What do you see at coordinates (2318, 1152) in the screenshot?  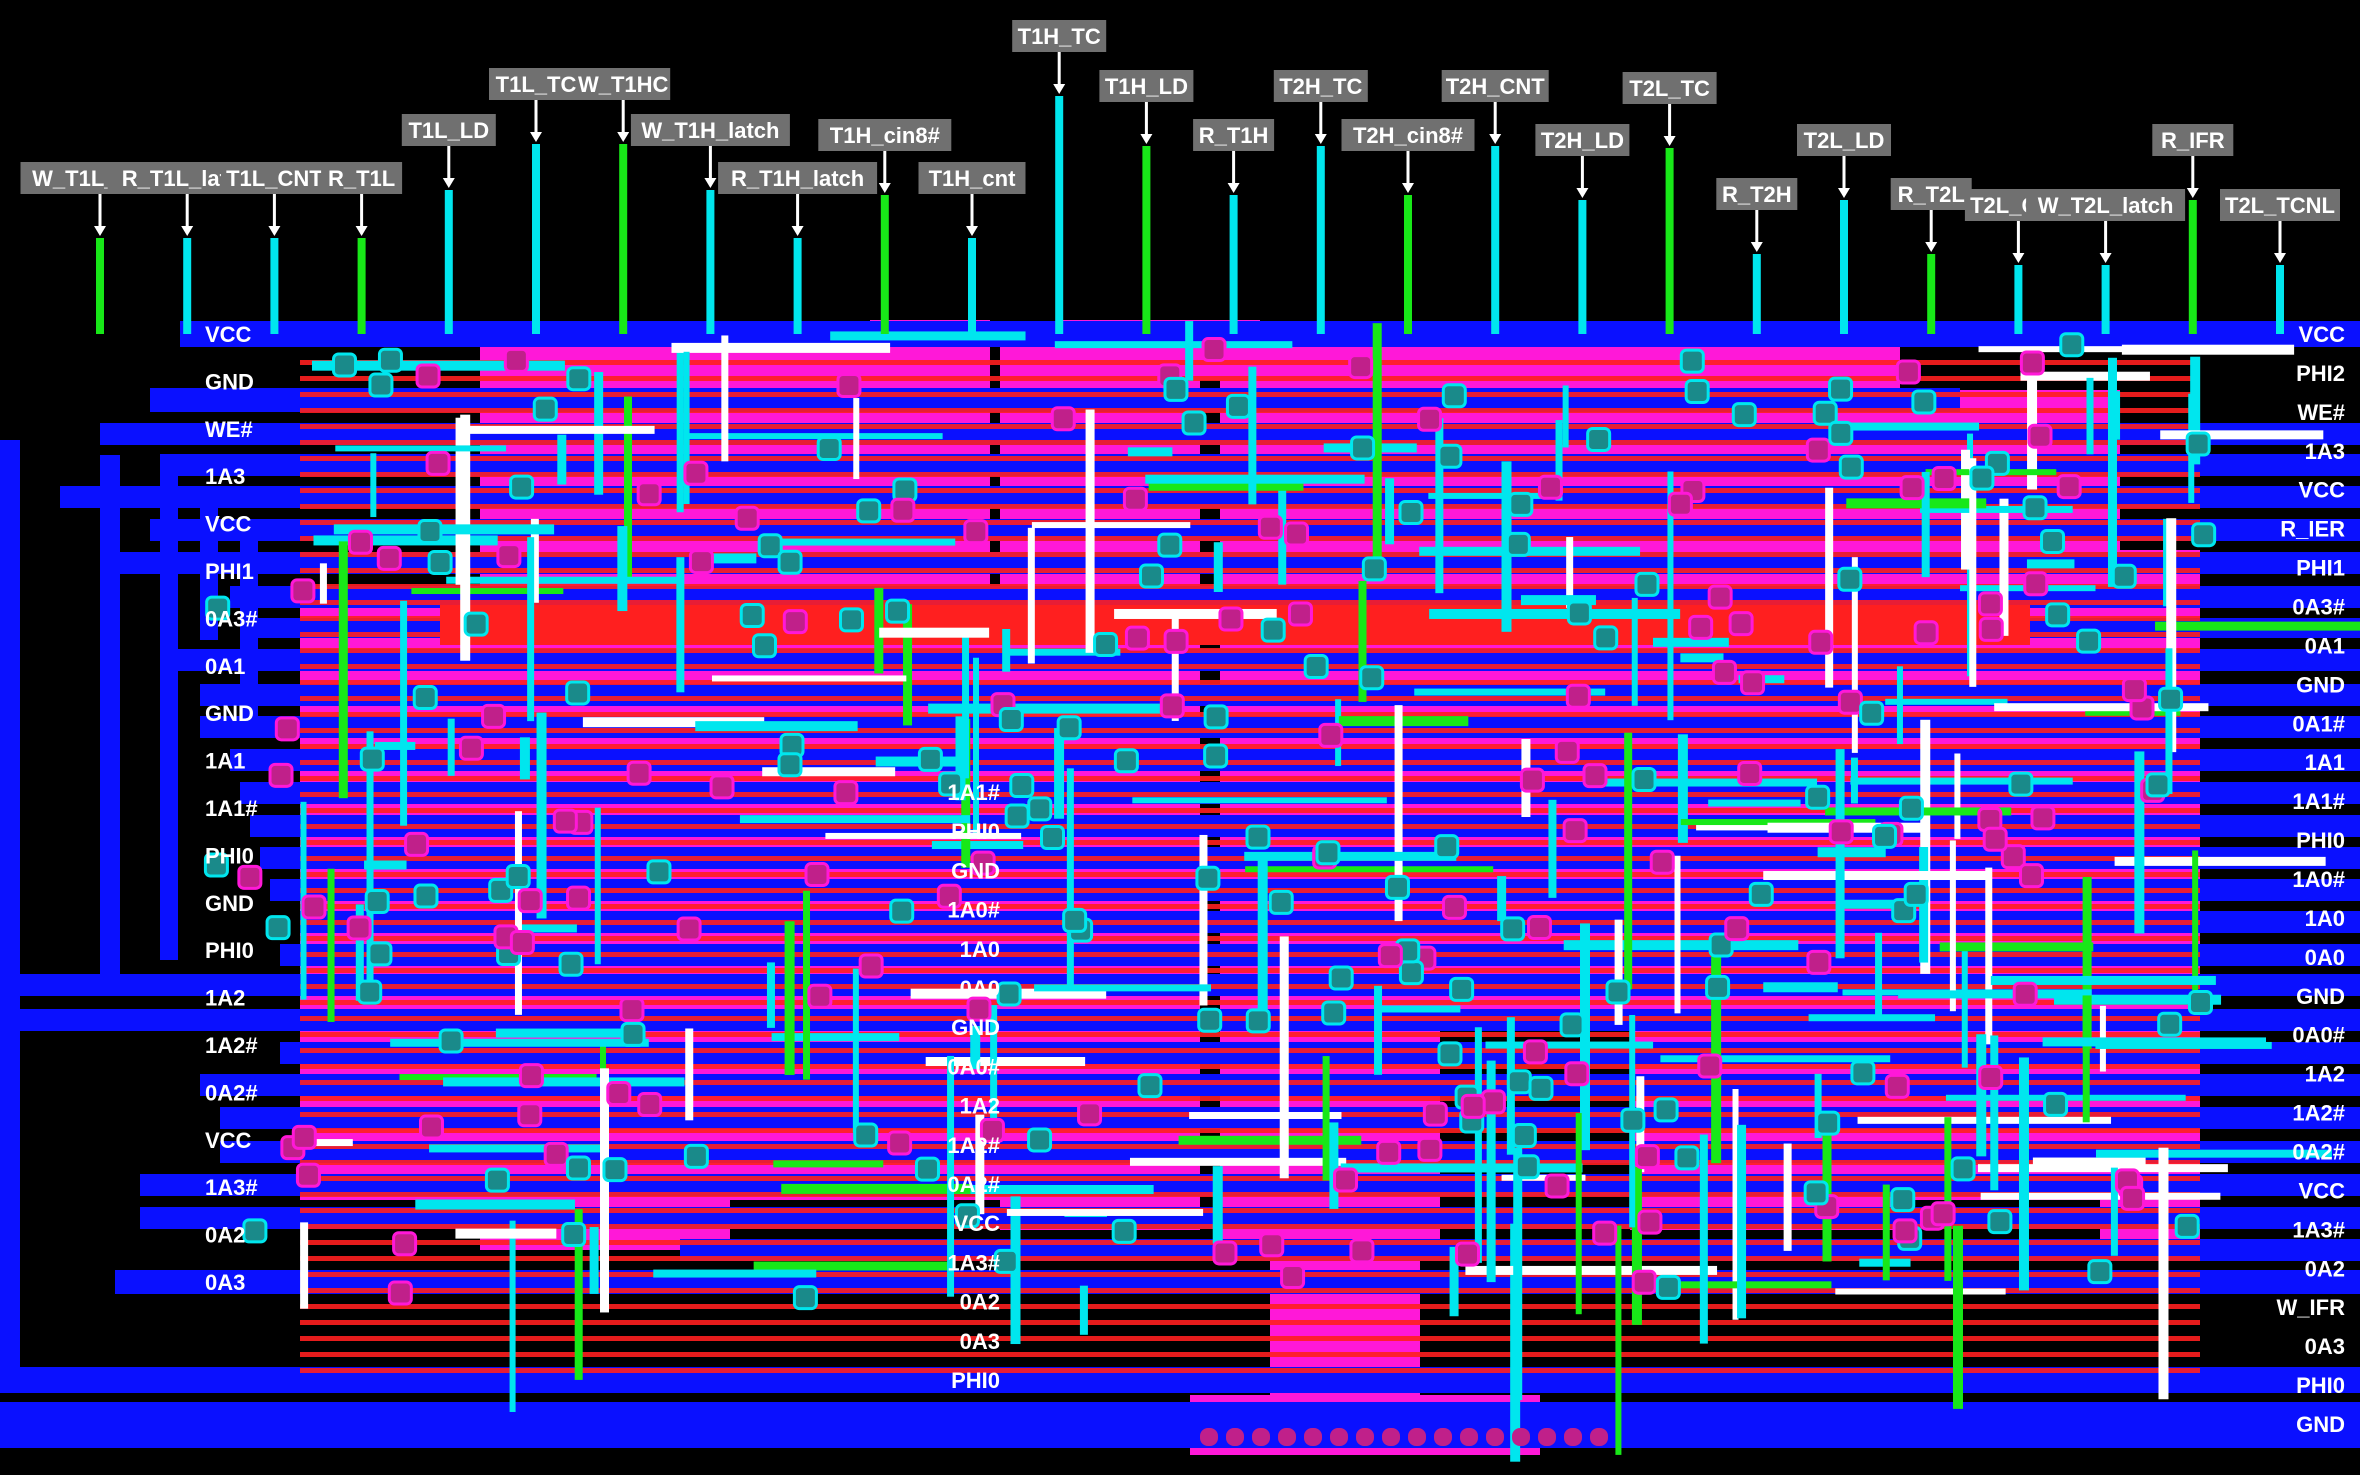 I see `right-rail-label-21: 0A2#` at bounding box center [2318, 1152].